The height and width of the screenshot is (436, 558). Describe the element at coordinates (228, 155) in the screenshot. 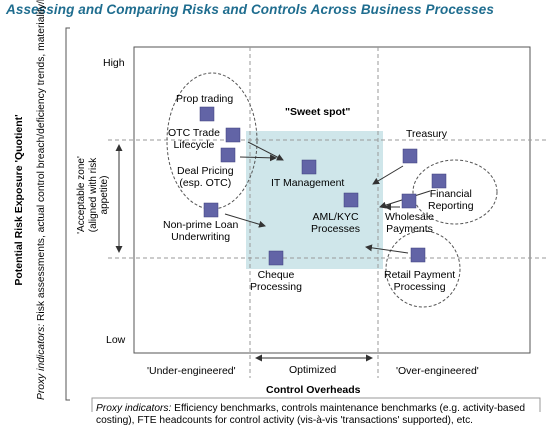

I see `marker-deal-pricing` at that location.